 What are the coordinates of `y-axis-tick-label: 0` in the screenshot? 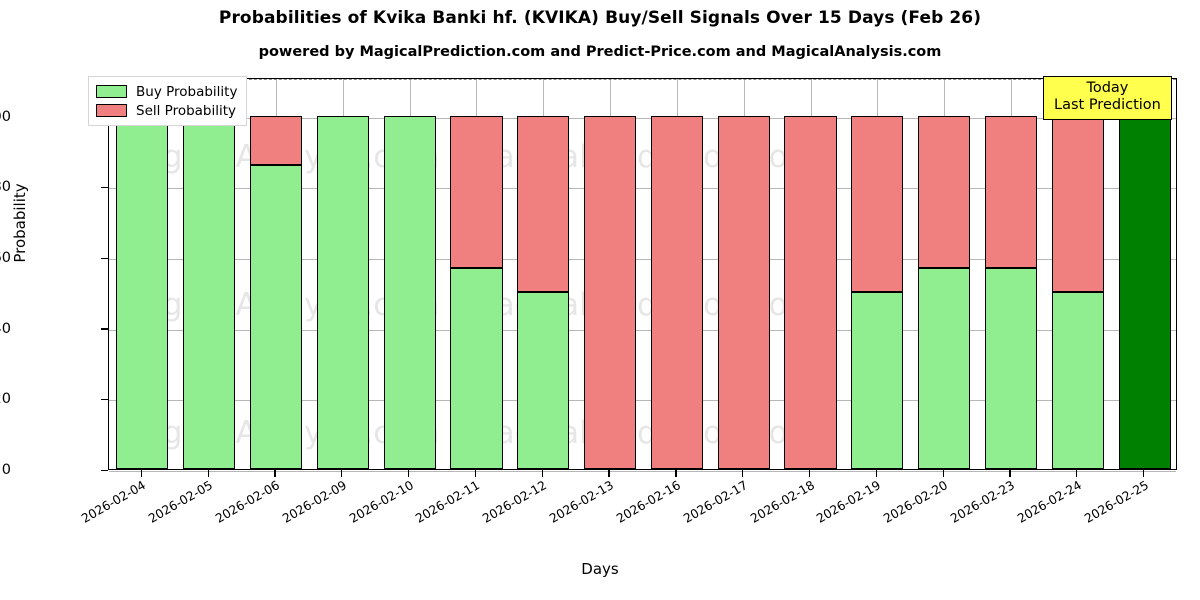 It's located at (6, 470).